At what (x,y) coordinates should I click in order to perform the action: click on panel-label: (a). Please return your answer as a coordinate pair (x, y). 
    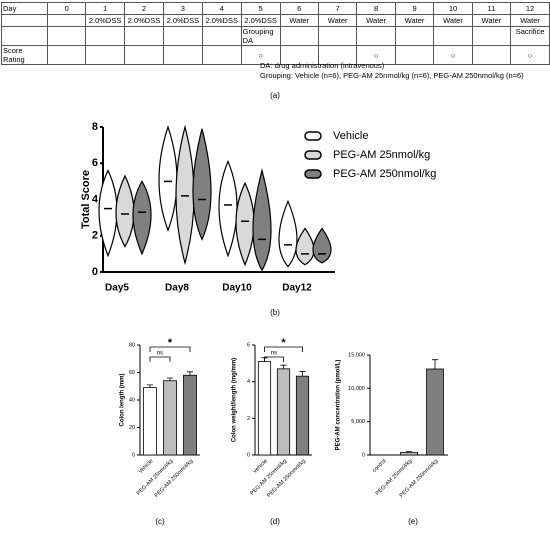
    Looking at the image, I should click on (275, 95).